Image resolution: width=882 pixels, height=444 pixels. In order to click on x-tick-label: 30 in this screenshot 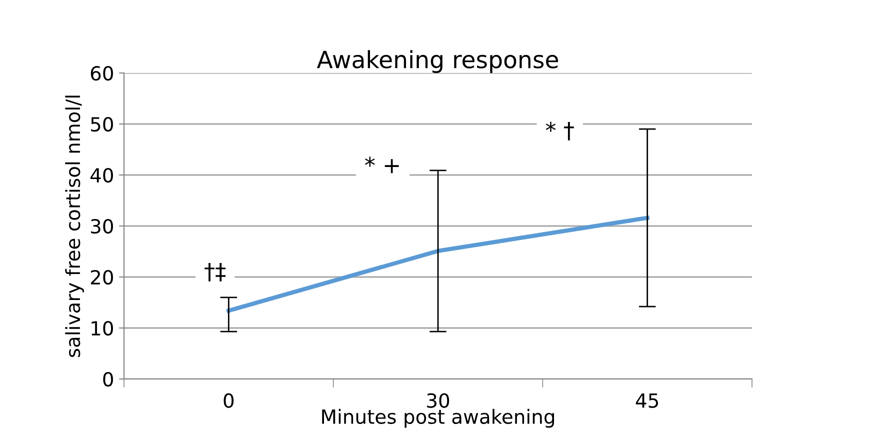, I will do `click(438, 400)`.